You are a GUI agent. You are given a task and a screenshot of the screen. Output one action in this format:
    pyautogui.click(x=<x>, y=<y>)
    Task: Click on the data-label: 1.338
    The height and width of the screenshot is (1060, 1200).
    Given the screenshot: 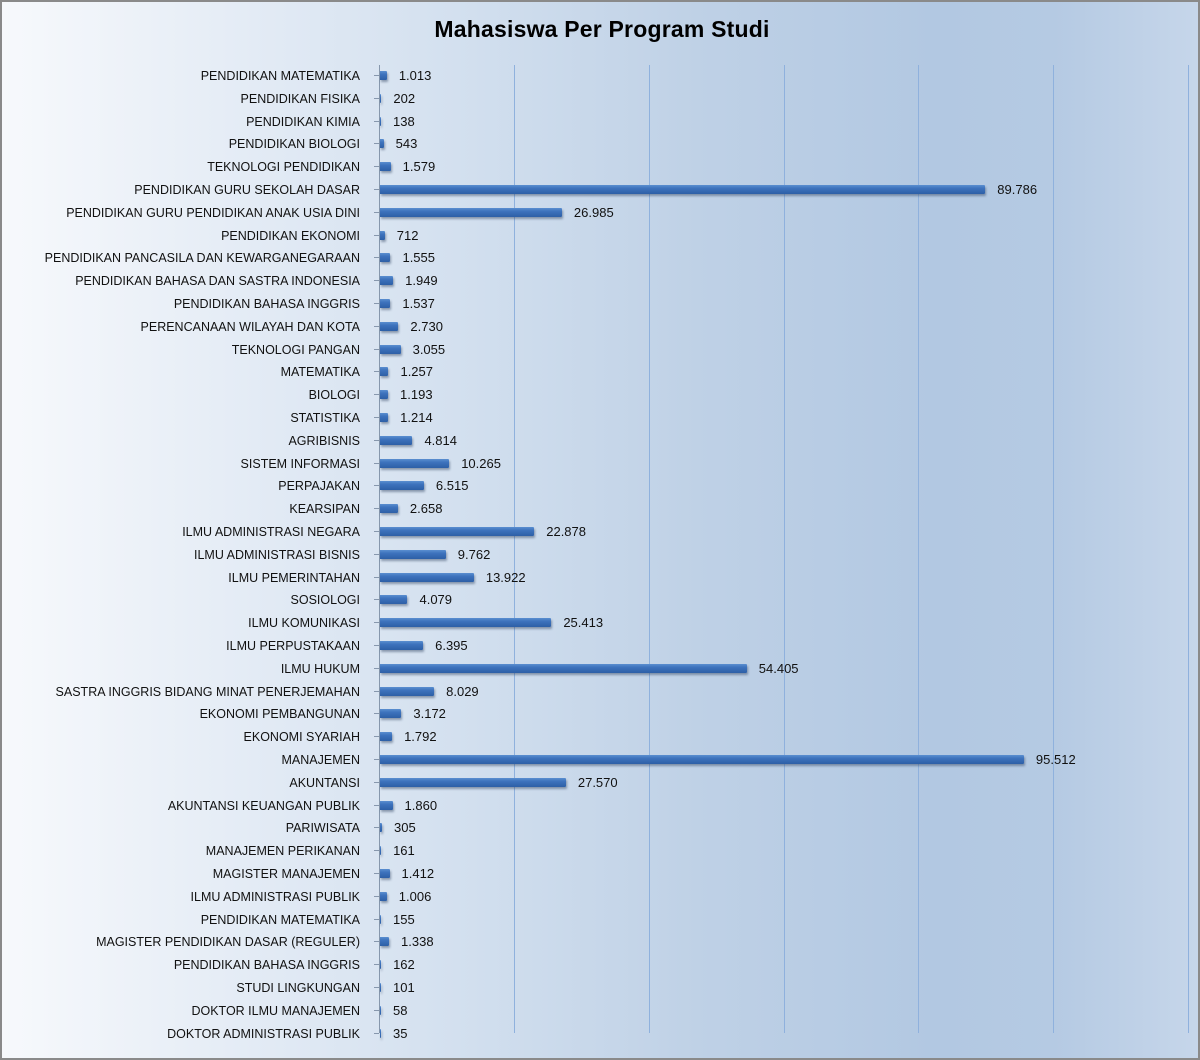 What is the action you would take?
    pyautogui.click(x=417, y=942)
    